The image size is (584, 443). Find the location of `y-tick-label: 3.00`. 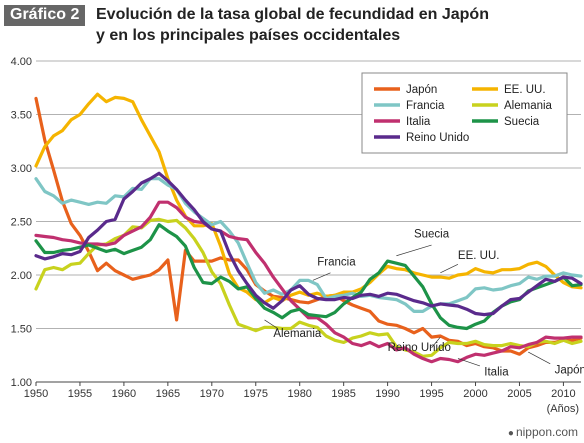

y-tick-label: 3.00 is located at coordinates (21, 169).